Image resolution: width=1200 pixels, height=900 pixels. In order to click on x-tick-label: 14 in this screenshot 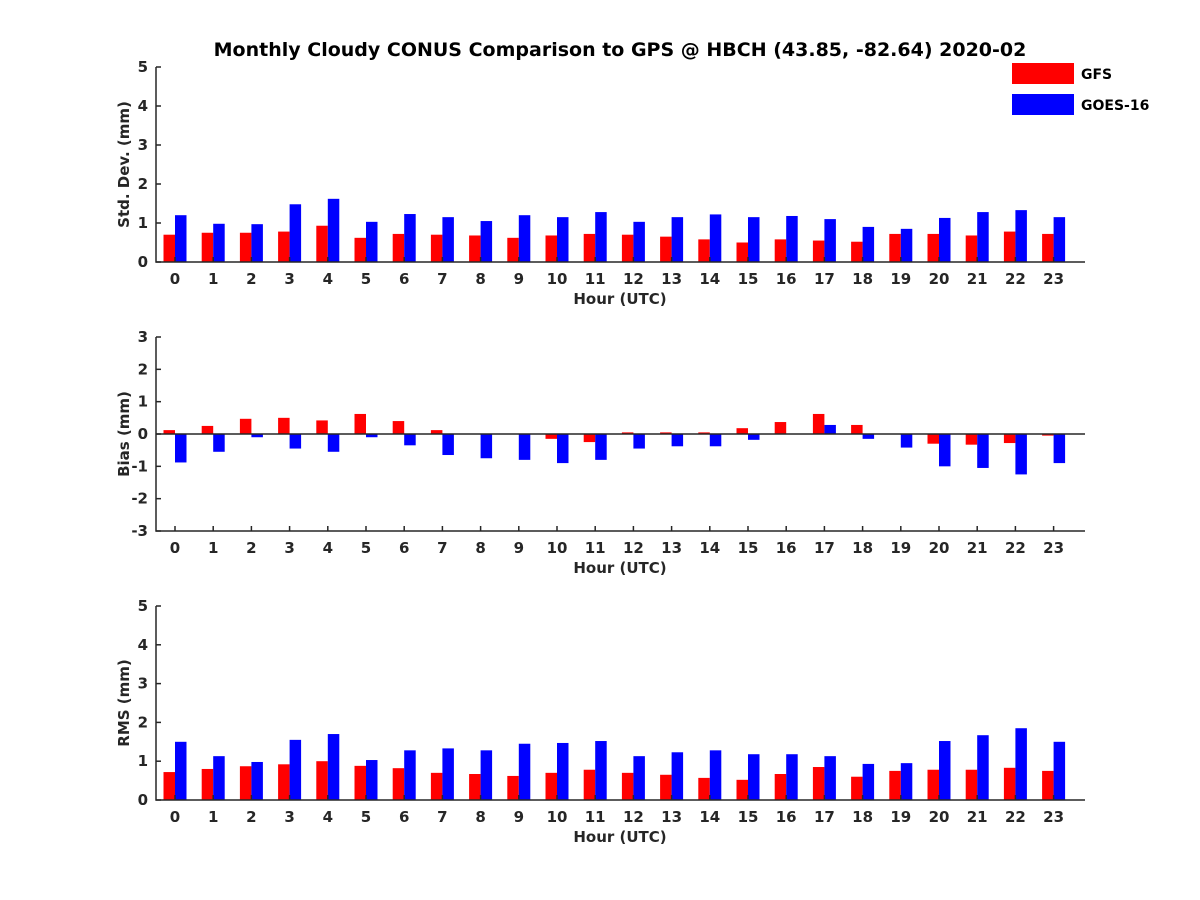, I will do `click(709, 817)`.